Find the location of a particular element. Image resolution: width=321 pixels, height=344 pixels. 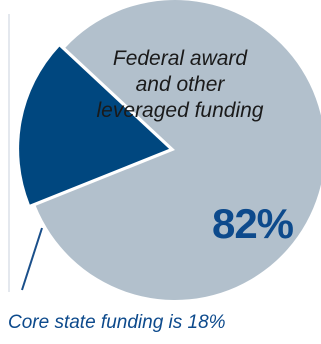

large-slice-label-line-1: Federal award is located at coordinates (180, 58).